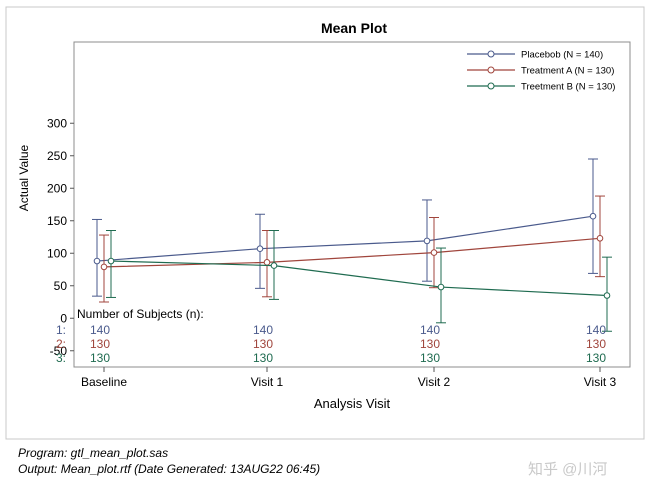 Image resolution: width=649 pixels, height=496 pixels. What do you see at coordinates (57, 188) in the screenshot?
I see `y-tick-label: 200` at bounding box center [57, 188].